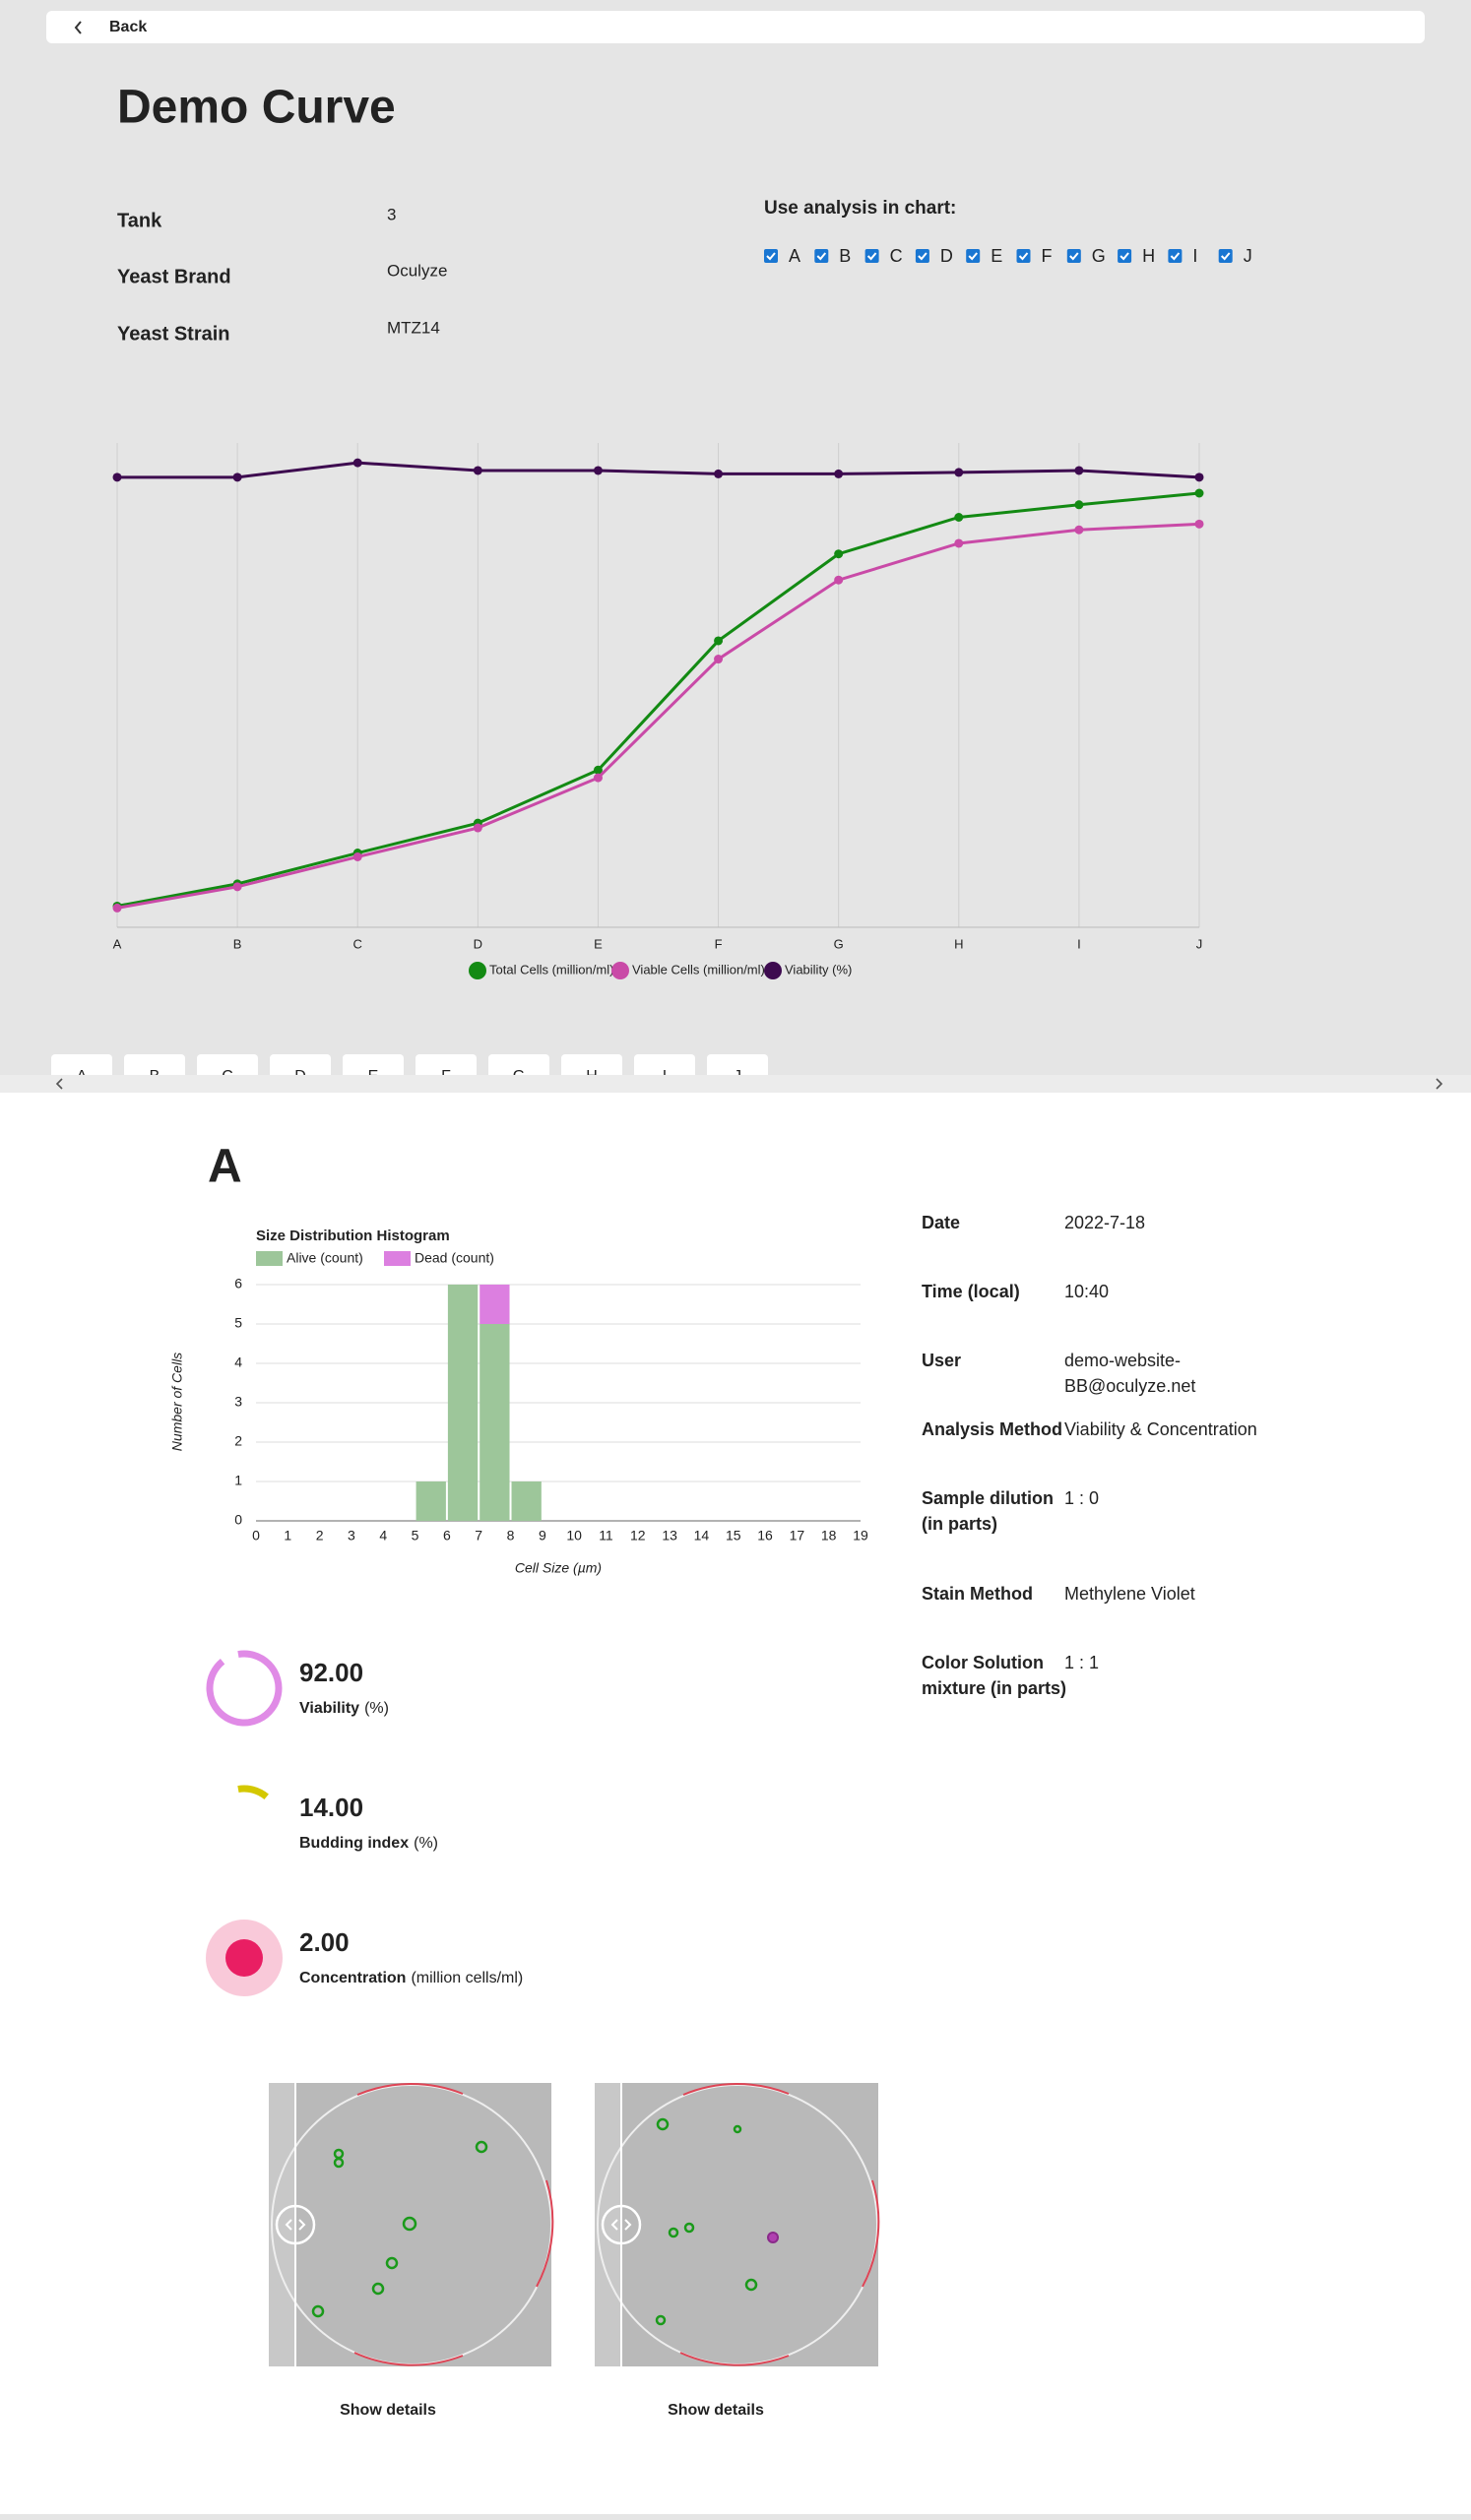 The height and width of the screenshot is (2520, 1471). I want to click on tab-label: H, so click(592, 1076).